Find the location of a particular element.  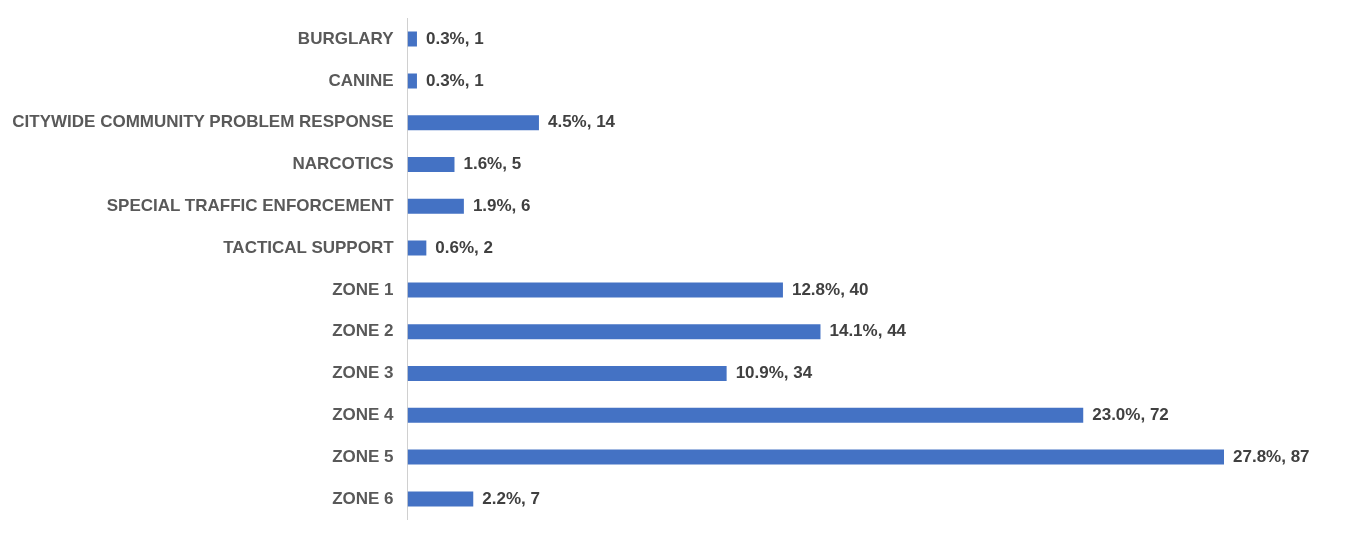

data-label: 0.6%, 2 is located at coordinates (464, 247).